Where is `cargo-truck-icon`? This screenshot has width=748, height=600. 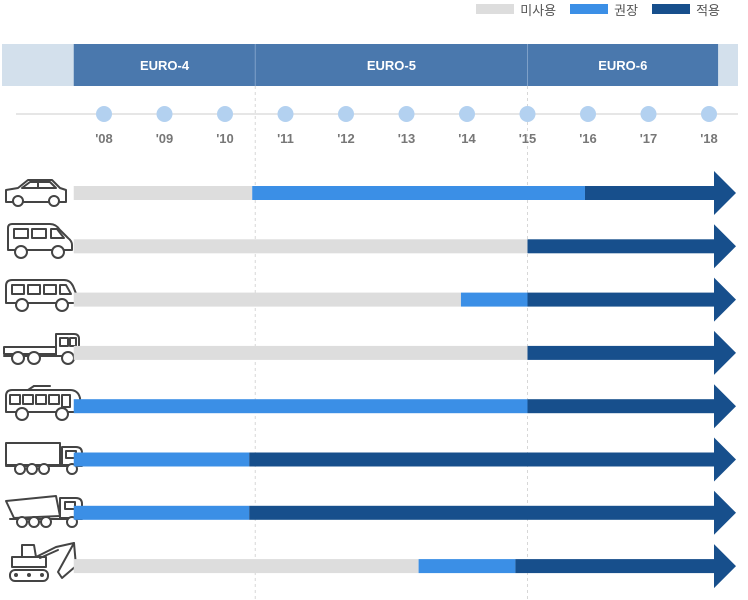
cargo-truck-icon is located at coordinates (44, 458).